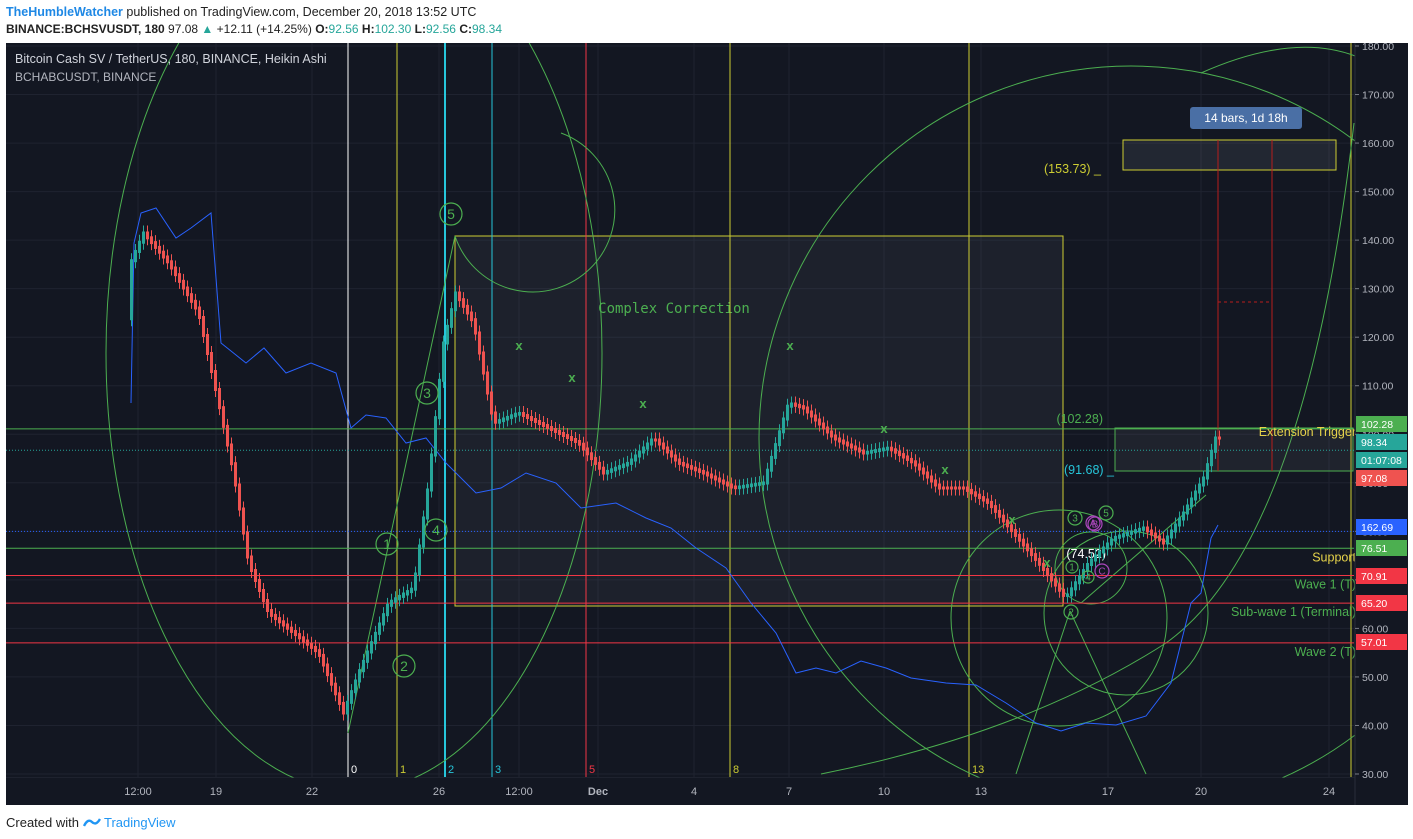 The width and height of the screenshot is (1413, 839). Describe the element at coordinates (1377, 387) in the screenshot. I see `price-tick-label: 110.00` at that location.